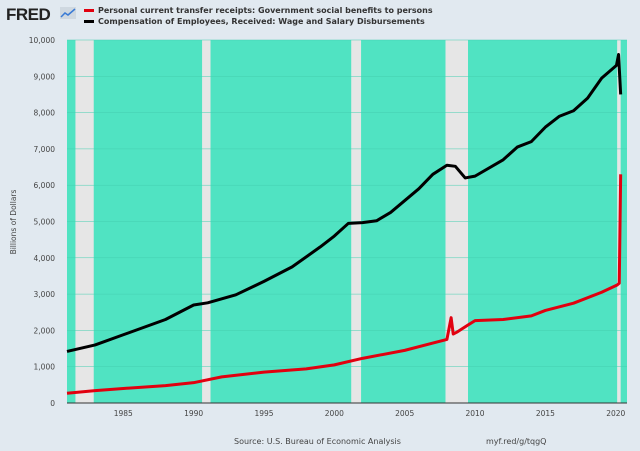 This screenshot has width=640, height=451. I want to click on y-tick-label: 1,000, so click(45, 367).